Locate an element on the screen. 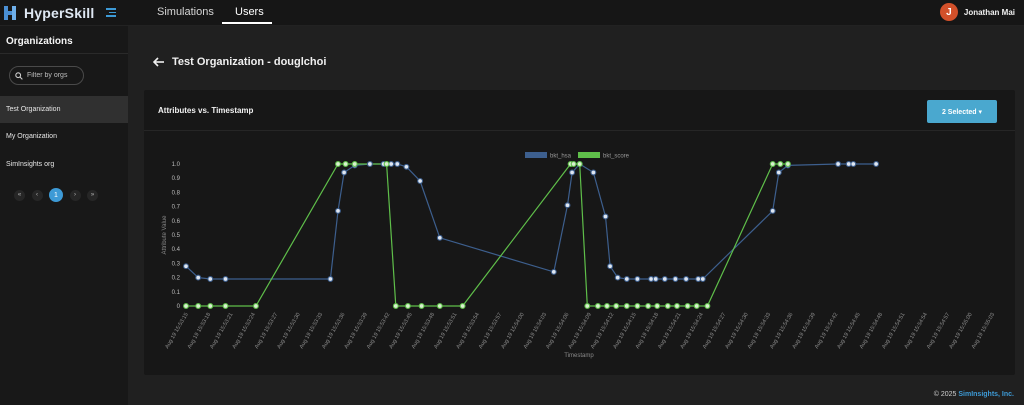 Image resolution: width=1024 pixels, height=405 pixels. user-menu: J Jonathan Mai is located at coordinates (977, 12).